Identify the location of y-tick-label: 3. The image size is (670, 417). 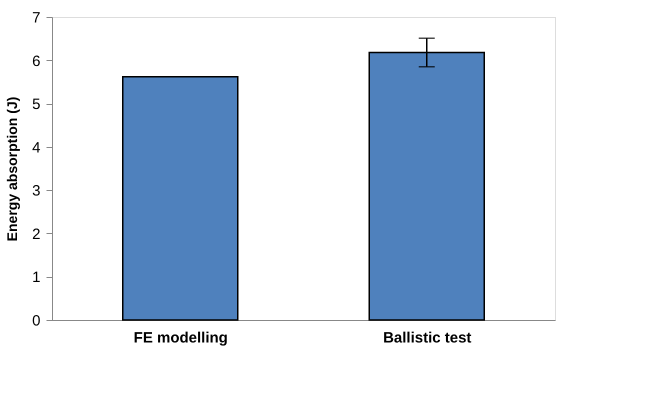
(36, 191).